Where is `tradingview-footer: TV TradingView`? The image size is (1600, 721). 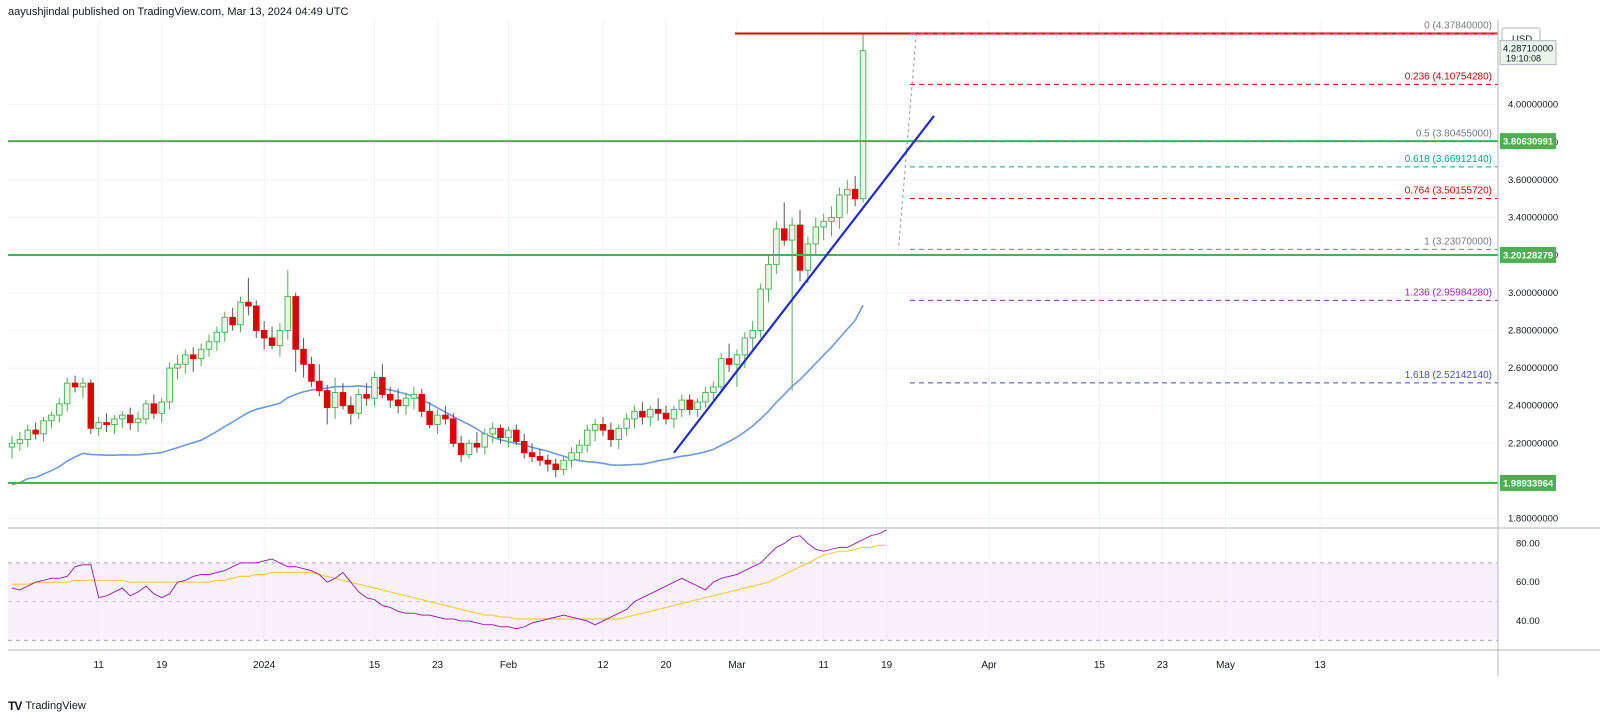
tradingview-footer: TV TradingView is located at coordinates (47, 706).